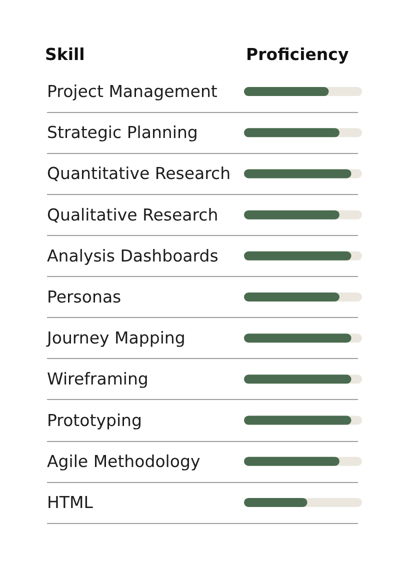  I want to click on y-tick-label: Quantitative Research, so click(139, 174).